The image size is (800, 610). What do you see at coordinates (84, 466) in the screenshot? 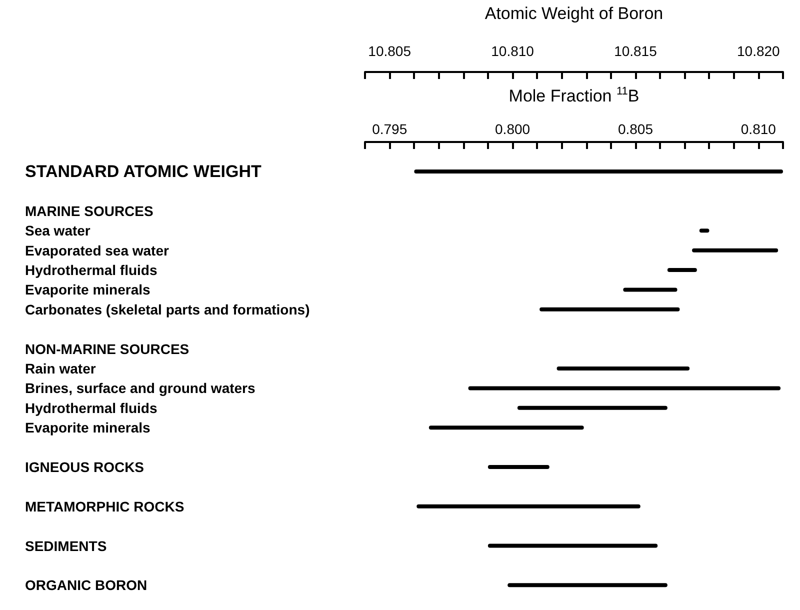
I see `y-tick-label: IGNEOUS ROCKS` at bounding box center [84, 466].